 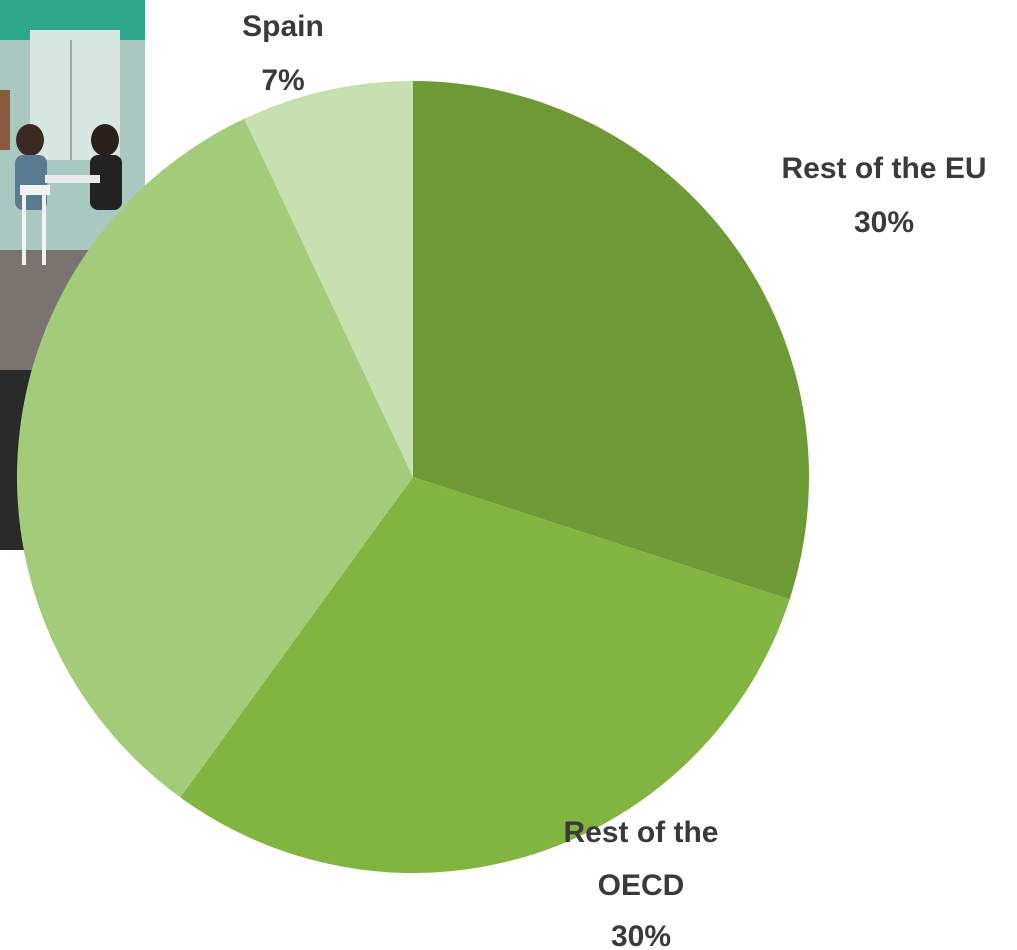 What do you see at coordinates (641, 935) in the screenshot?
I see `slice-value-rest-of-oecd: 30%` at bounding box center [641, 935].